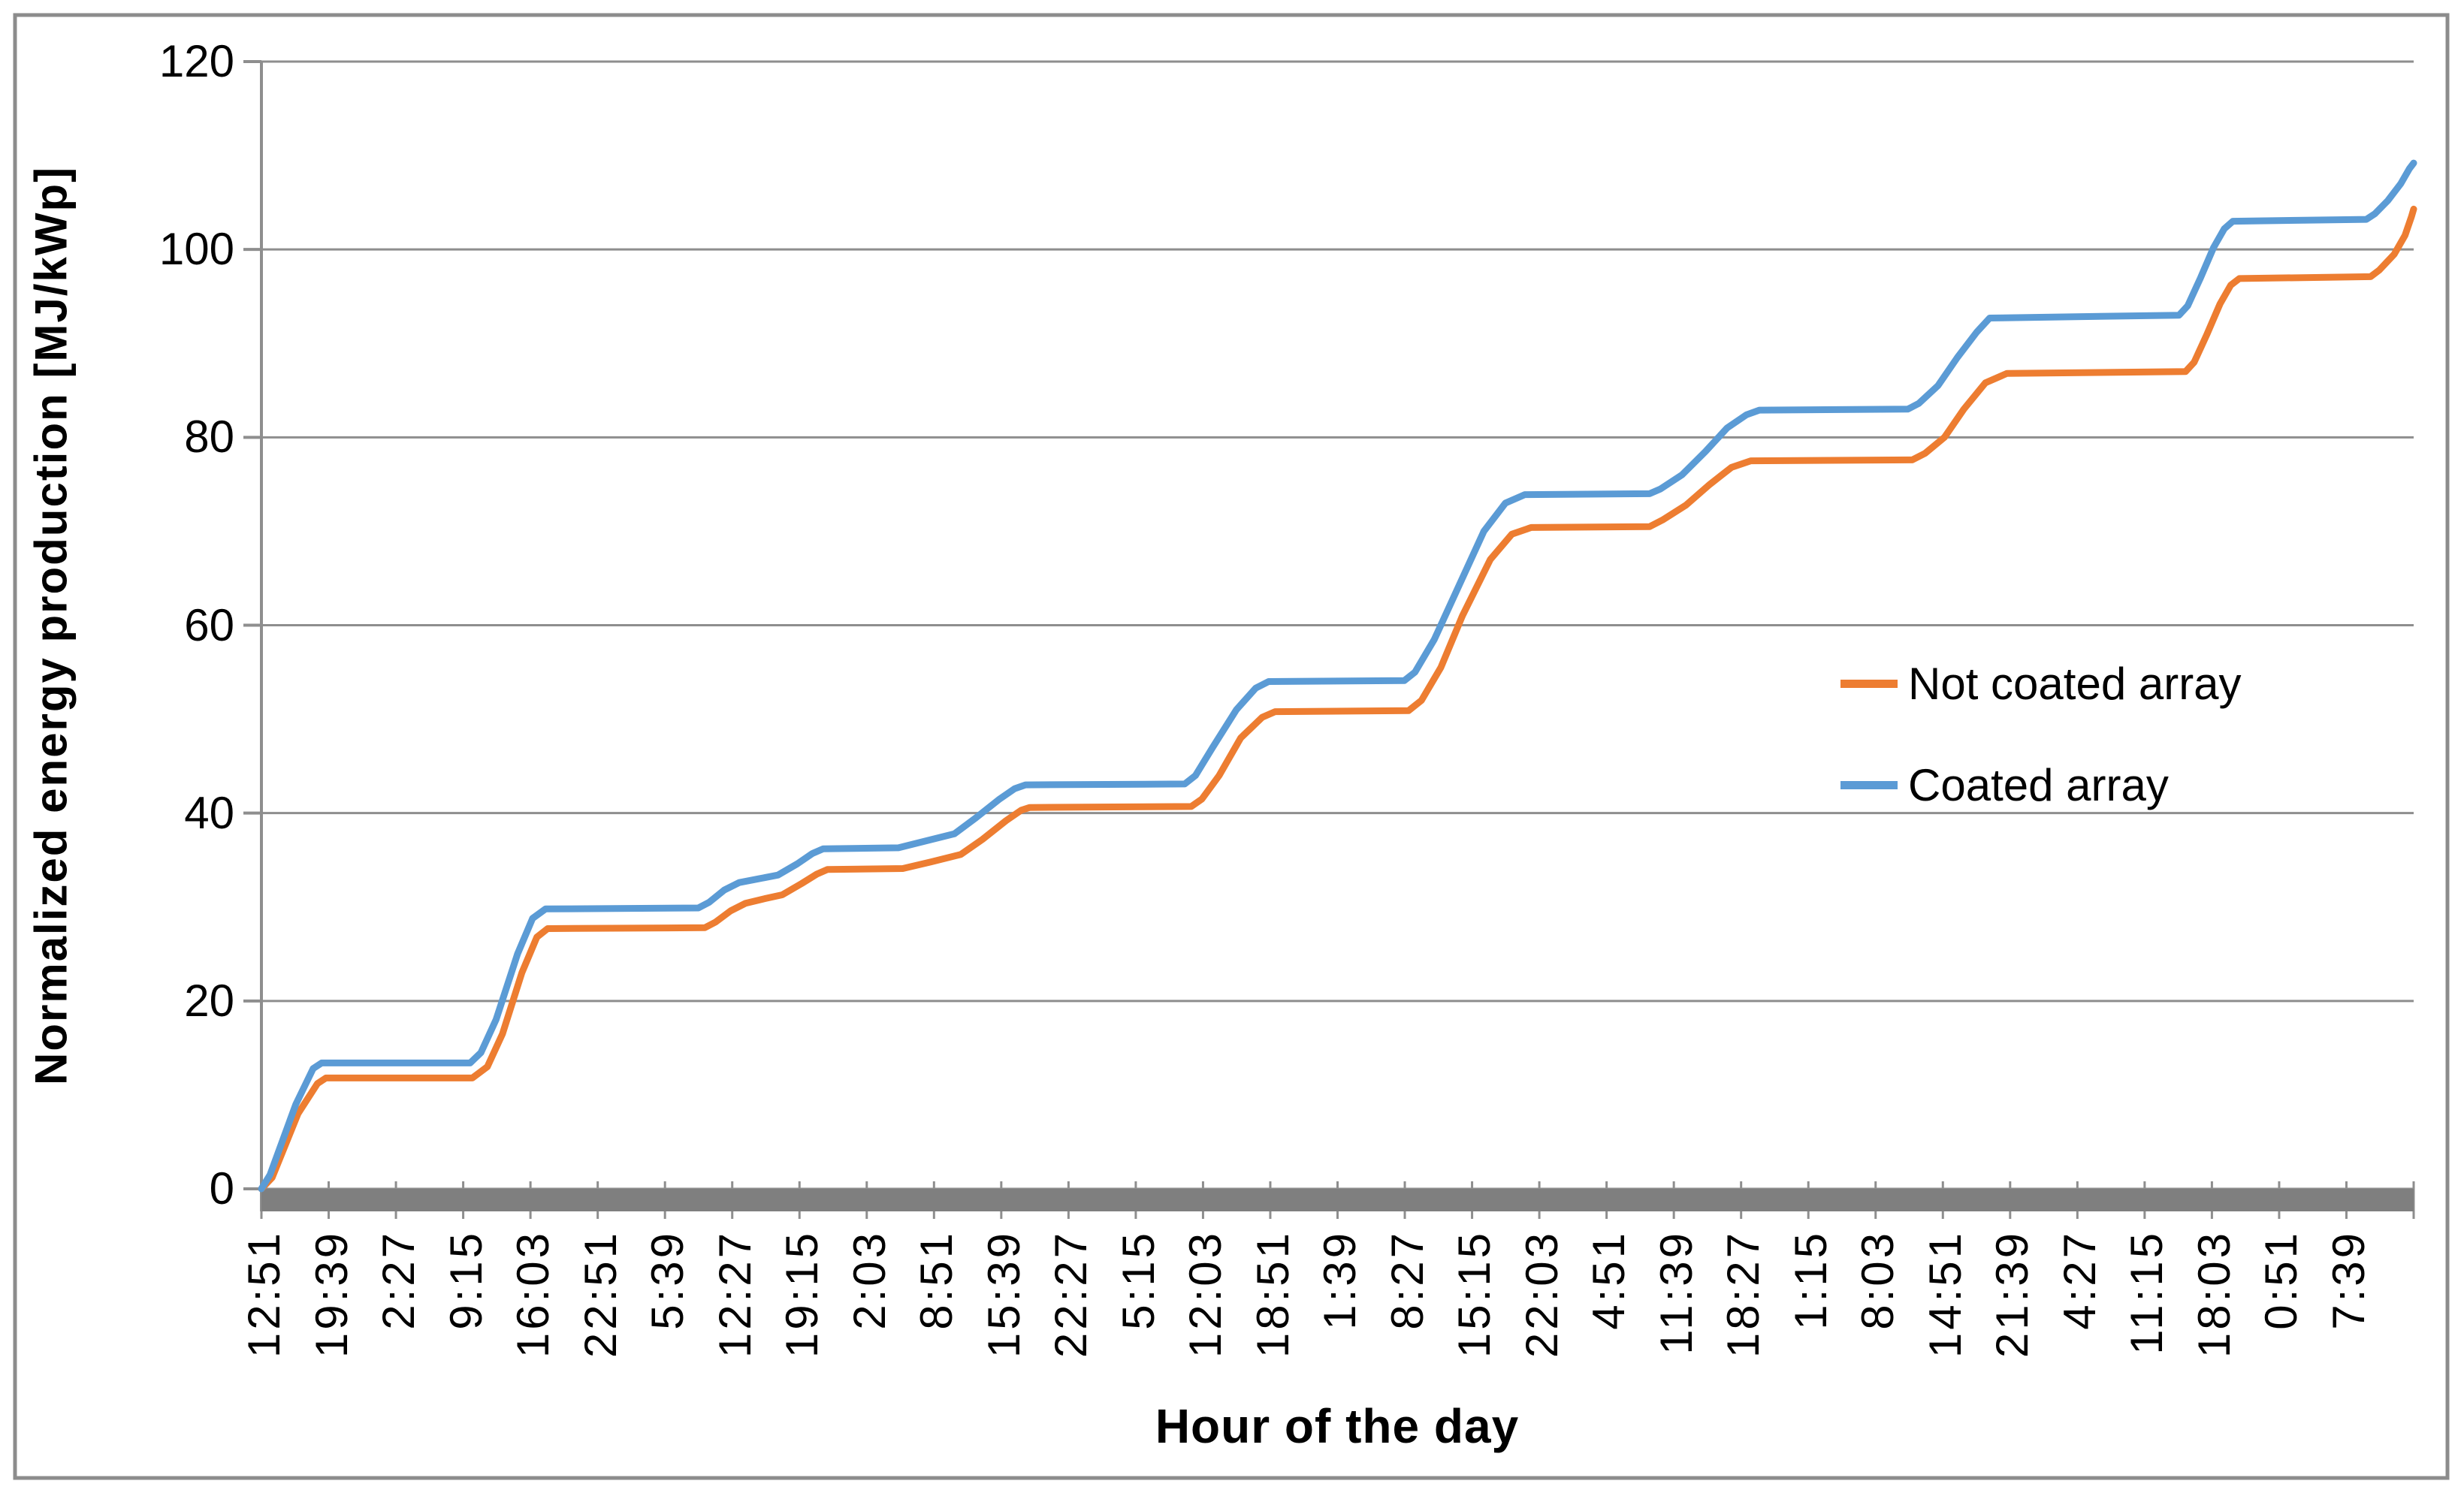 This screenshot has width=2464, height=1502. Describe the element at coordinates (209, 438) in the screenshot. I see `y-tick-label-80: 80` at that location.